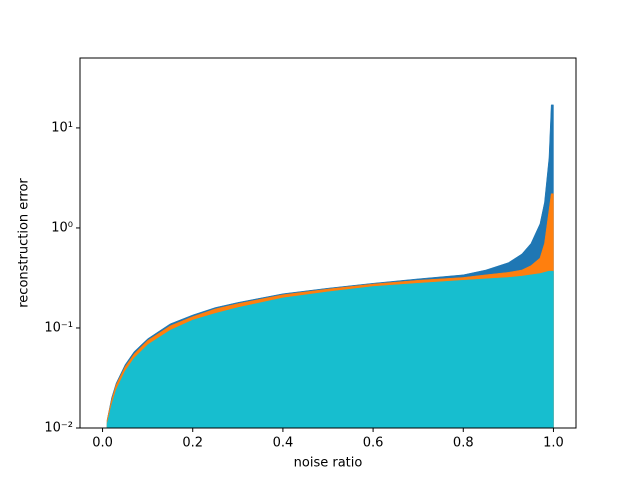 This screenshot has width=640, height=480. I want to click on y-tick-label: 10⁻¹, so click(58, 327).